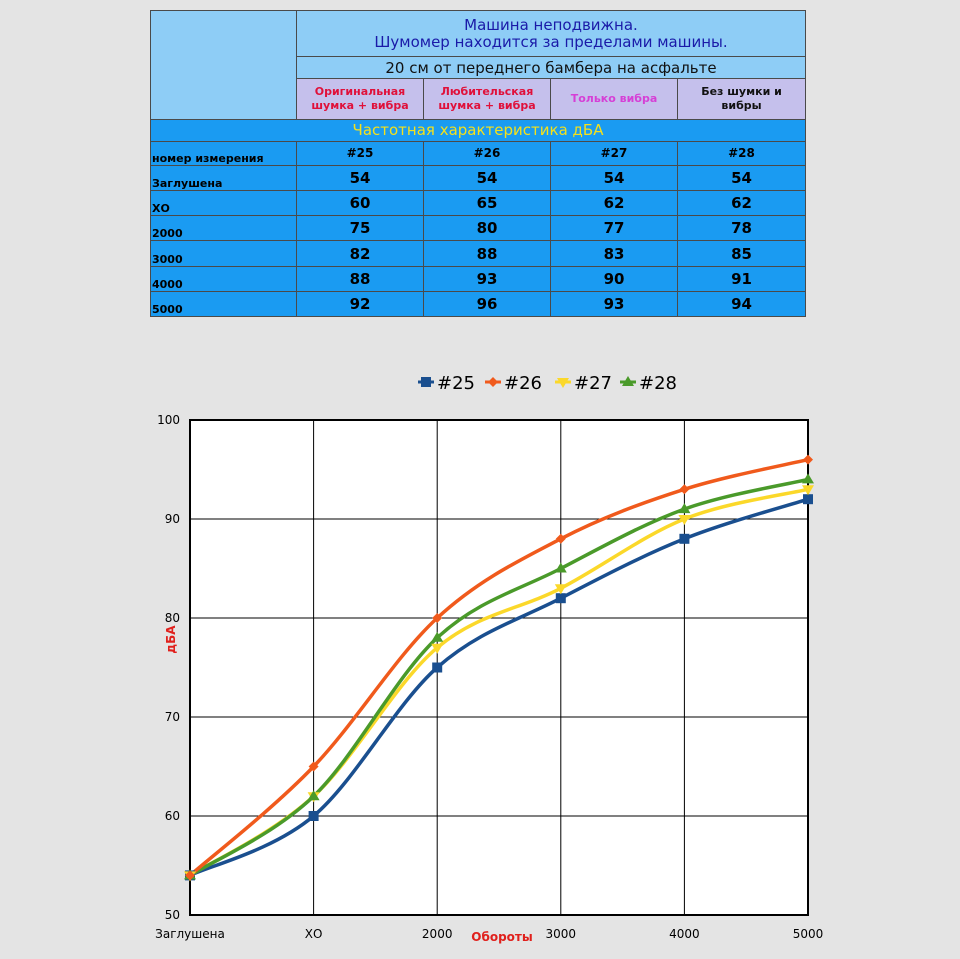 The height and width of the screenshot is (959, 960). What do you see at coordinates (684, 934) in the screenshot?
I see `x-tick-label: 4000` at bounding box center [684, 934].